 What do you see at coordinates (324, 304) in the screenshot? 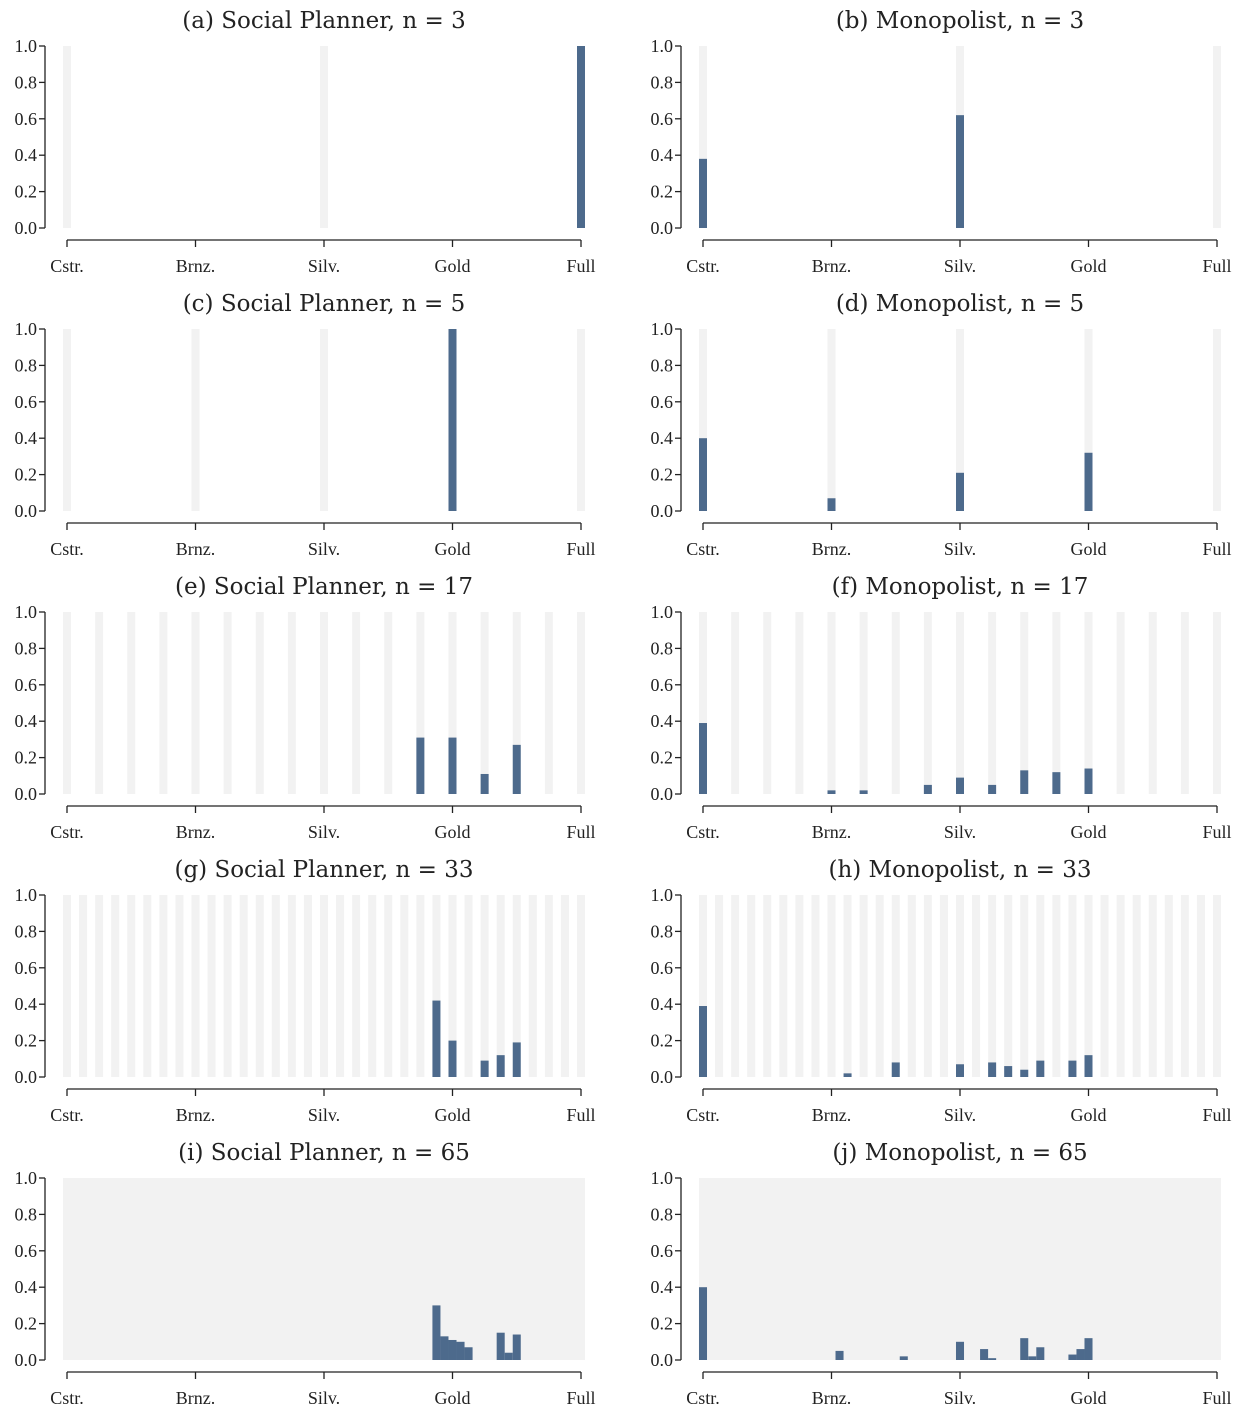
I see `chart-title: (c) Social Planner, n = 5` at bounding box center [324, 304].